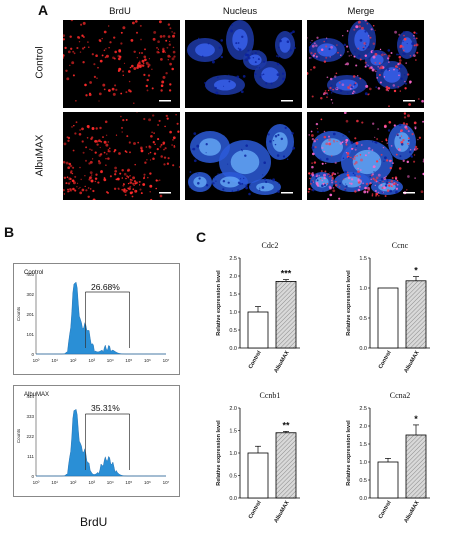 The height and width of the screenshot is (550, 463). Describe the element at coordinates (147, 360) in the screenshot. I see `flow-x-tick: 10⁶` at that location.